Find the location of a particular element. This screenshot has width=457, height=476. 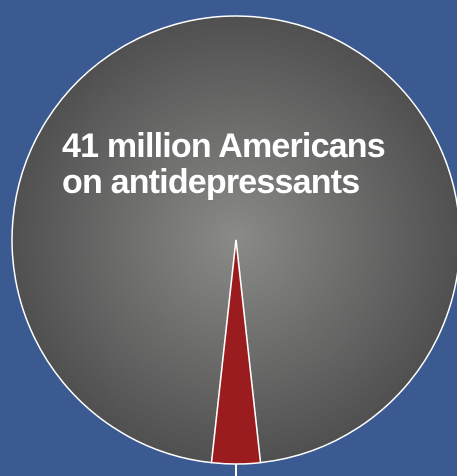

annotation-line-2: on antidepressants is located at coordinates (252, 182).